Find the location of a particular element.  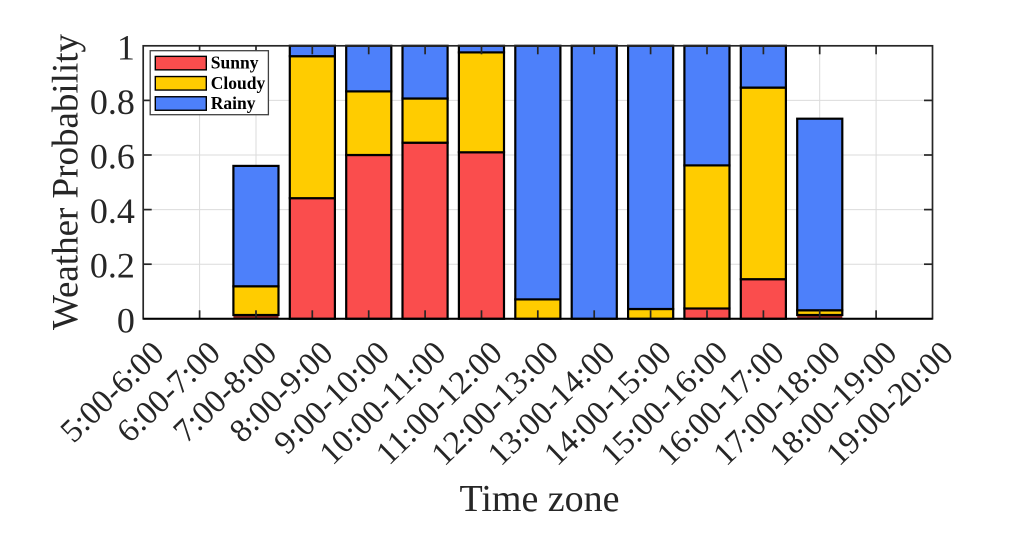

svg-text: 0 is located at coordinates (126, 320).